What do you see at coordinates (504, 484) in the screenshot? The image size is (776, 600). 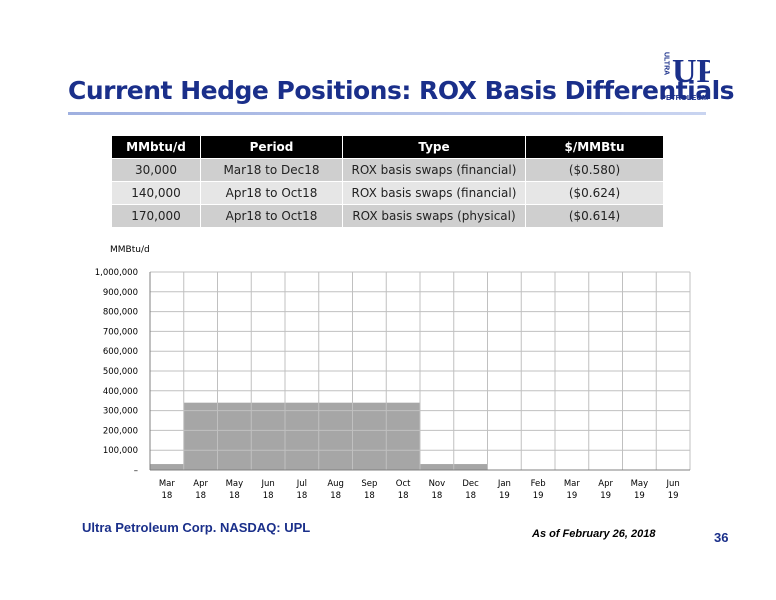 I see `x-tick-label-month: Jan` at bounding box center [504, 484].